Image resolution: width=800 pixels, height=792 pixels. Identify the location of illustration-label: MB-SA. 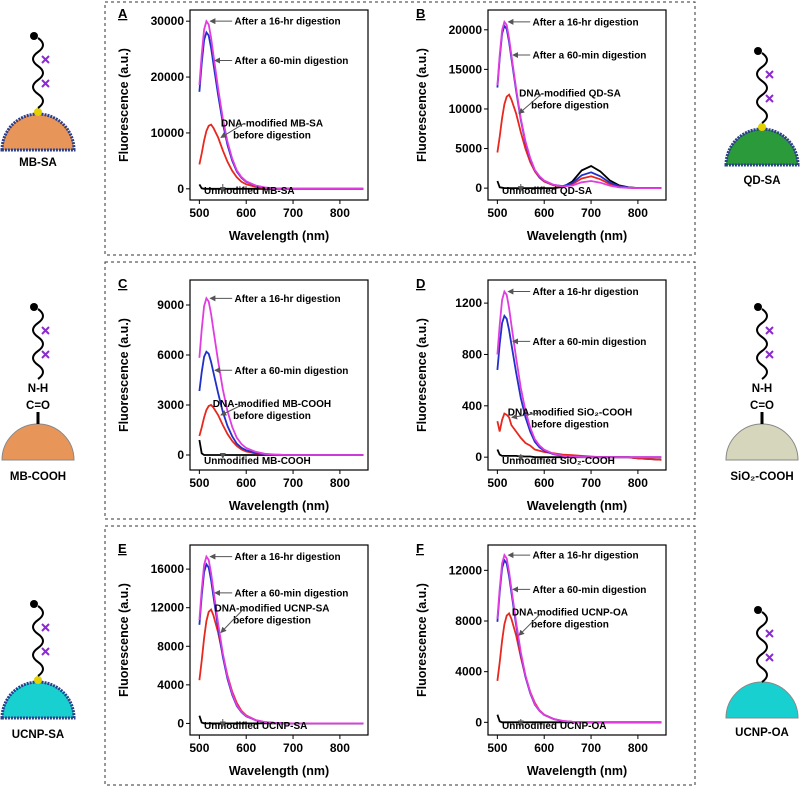
(38, 163).